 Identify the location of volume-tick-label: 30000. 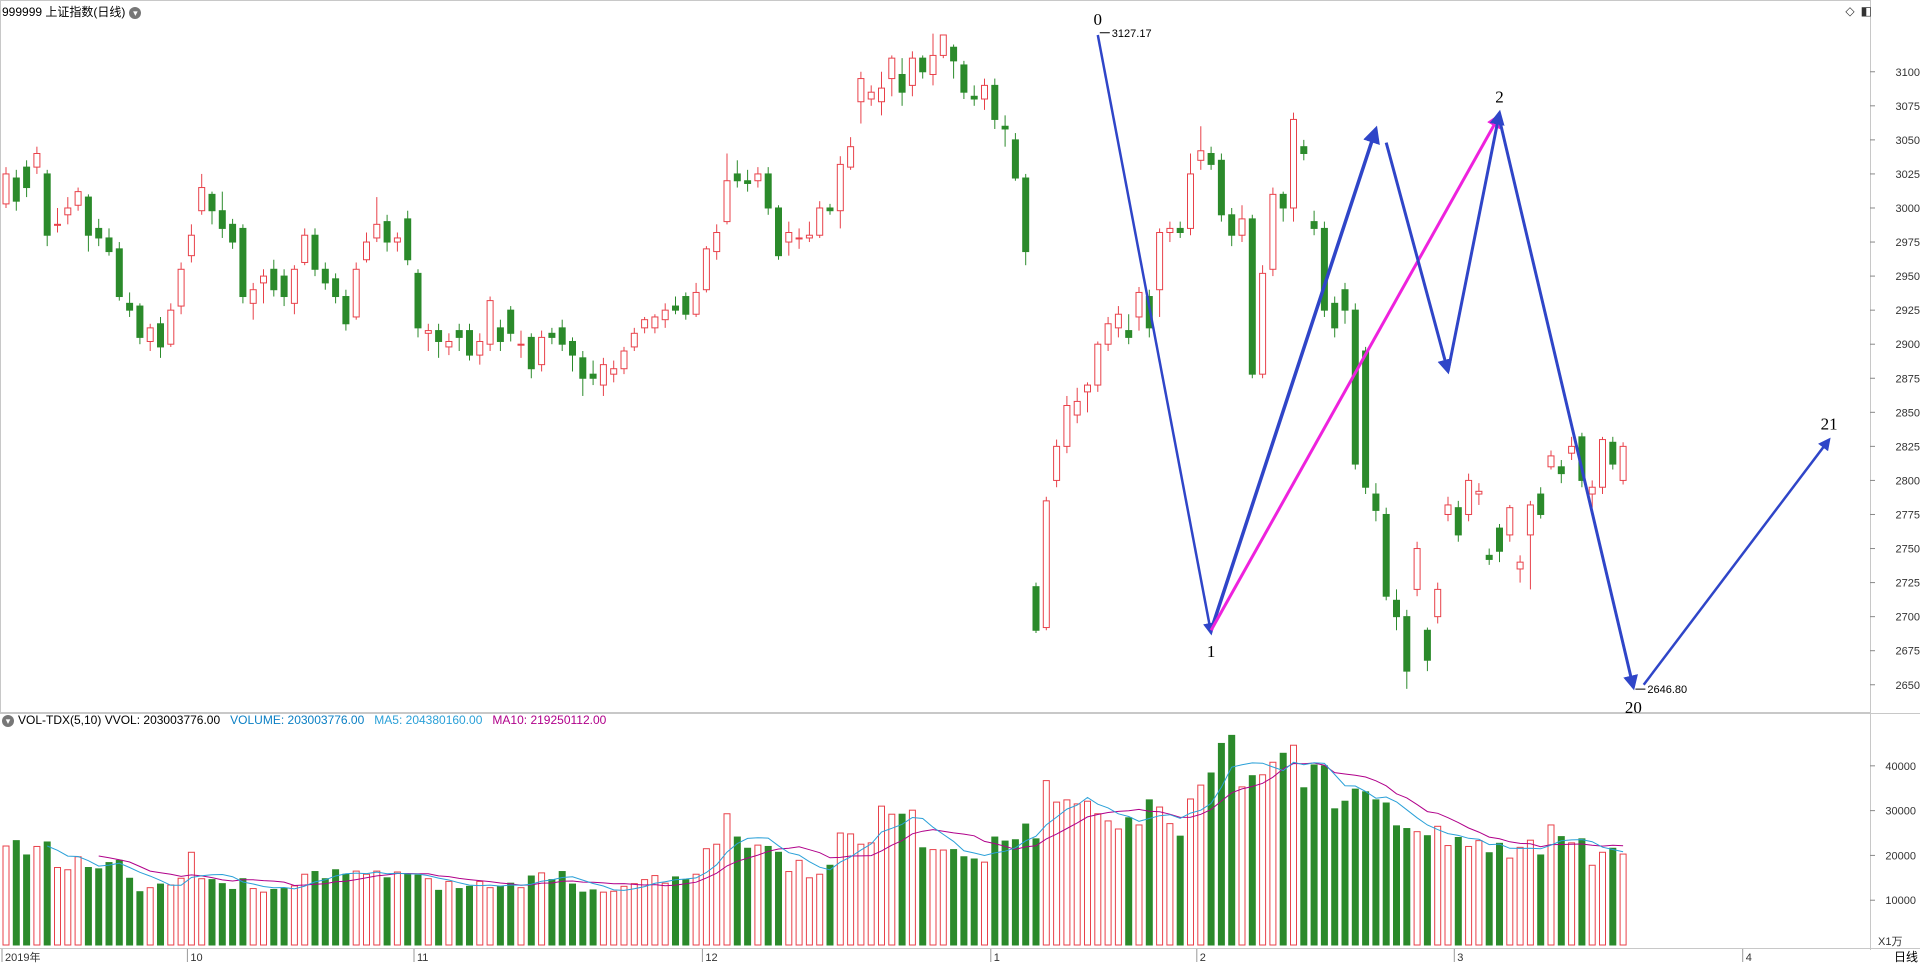
(1900, 812).